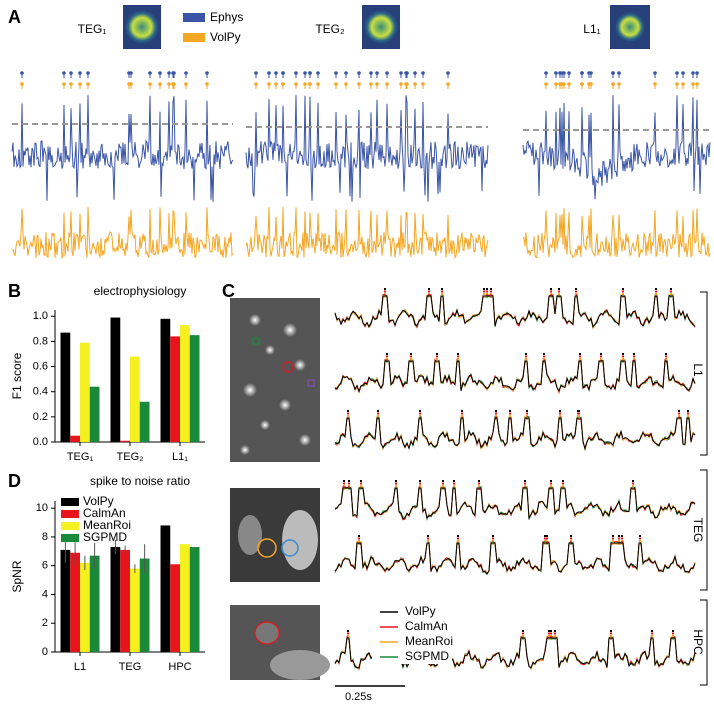  I want to click on panel-label: C, so click(228, 291).